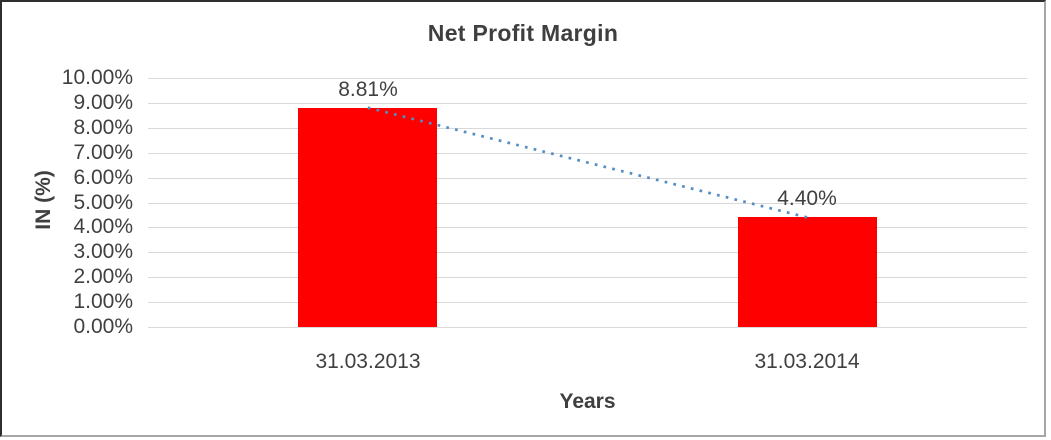 This screenshot has height=440, width=1051. Describe the element at coordinates (807, 272) in the screenshot. I see `bar-31.03.2014` at that location.